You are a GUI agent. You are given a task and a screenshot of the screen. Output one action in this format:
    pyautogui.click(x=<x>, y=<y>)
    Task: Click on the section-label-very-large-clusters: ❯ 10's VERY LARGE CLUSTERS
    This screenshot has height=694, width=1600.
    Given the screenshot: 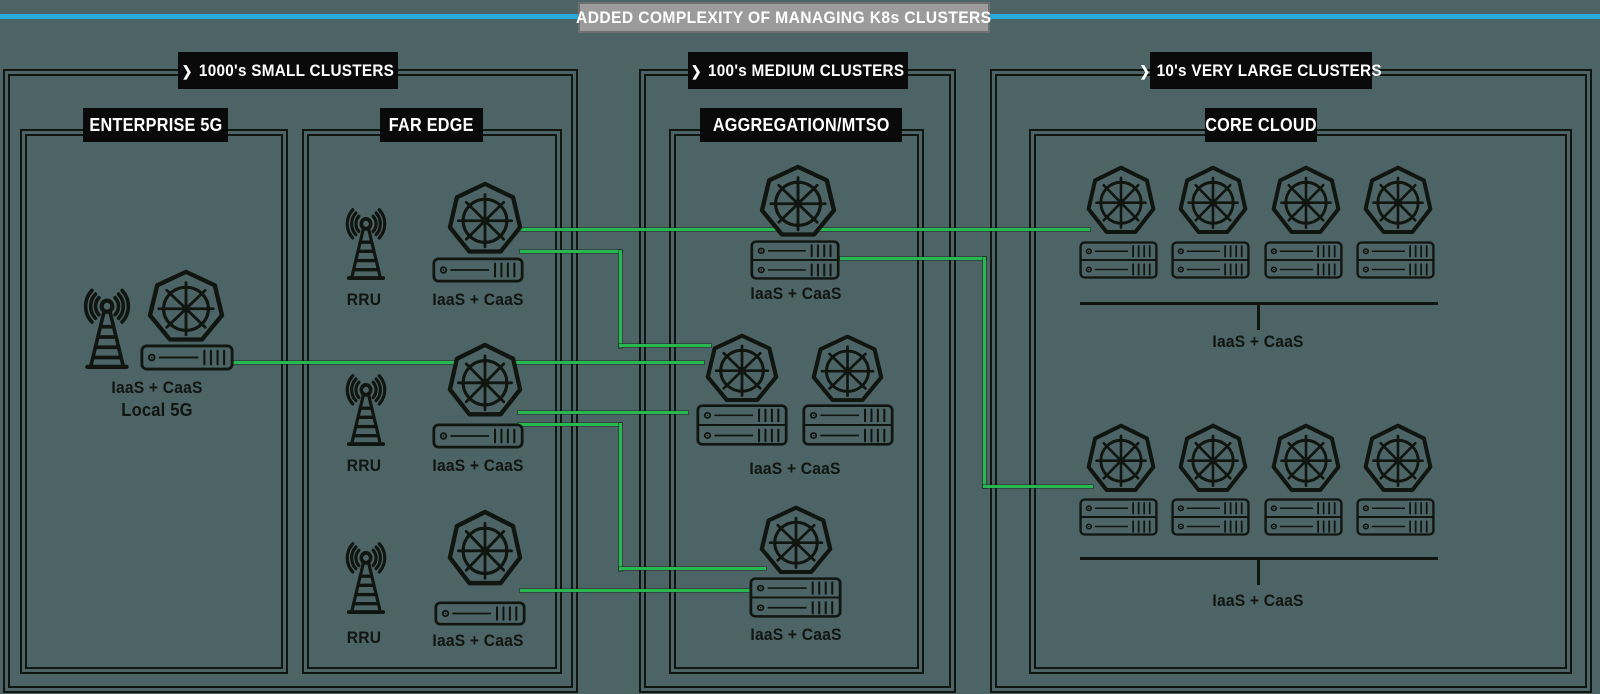 What is the action you would take?
    pyautogui.click(x=1261, y=70)
    